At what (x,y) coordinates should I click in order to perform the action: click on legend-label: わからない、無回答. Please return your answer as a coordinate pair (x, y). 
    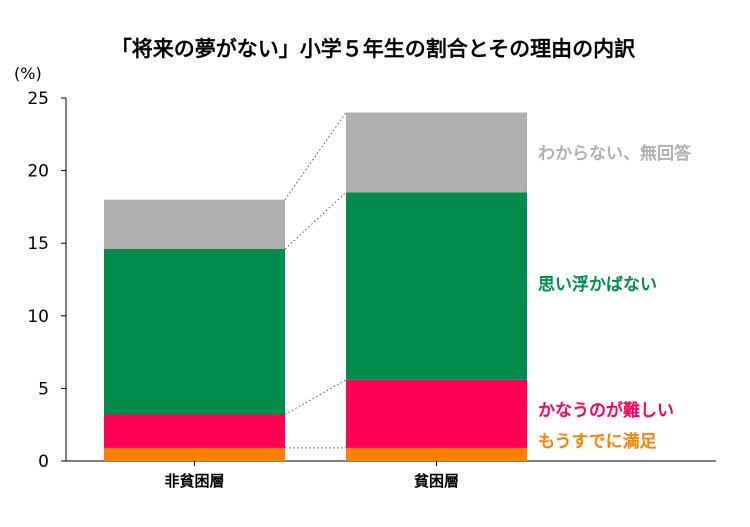
    Looking at the image, I should click on (615, 153).